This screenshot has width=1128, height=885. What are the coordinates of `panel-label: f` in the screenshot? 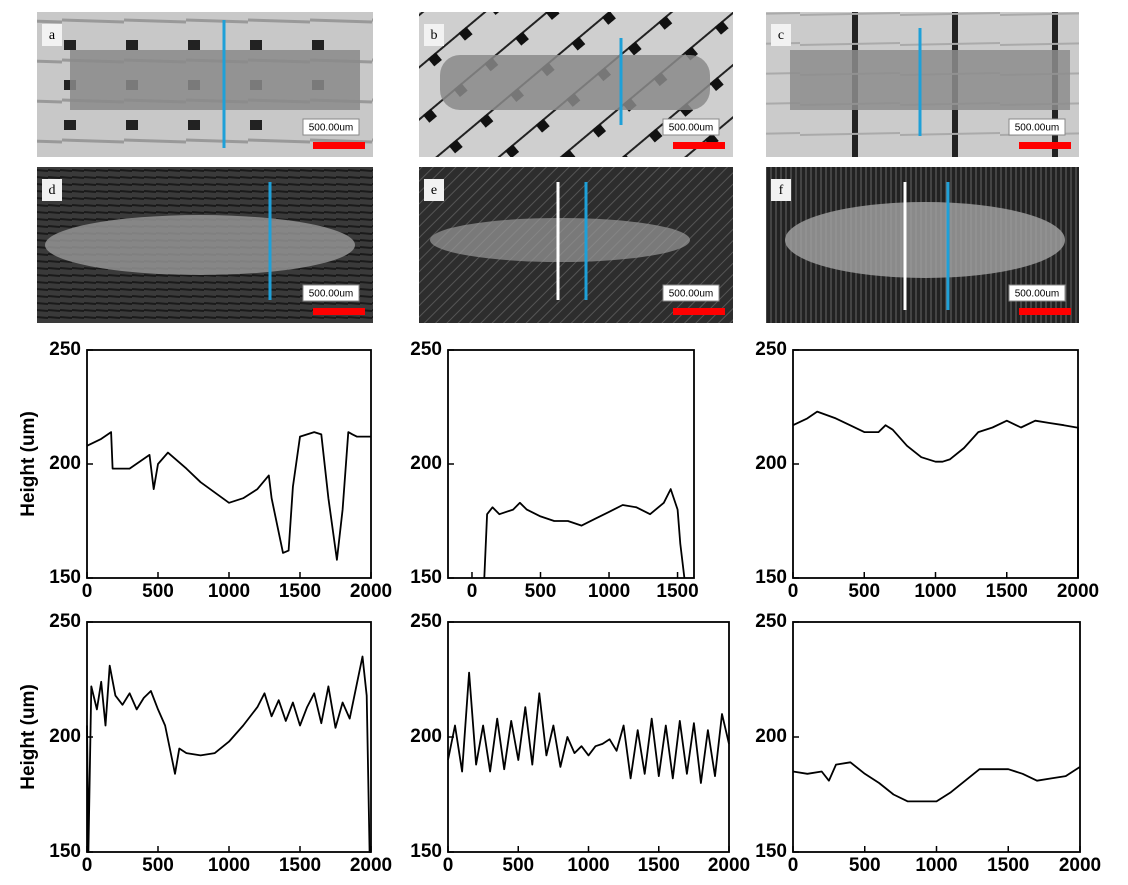 It's located at (781, 190).